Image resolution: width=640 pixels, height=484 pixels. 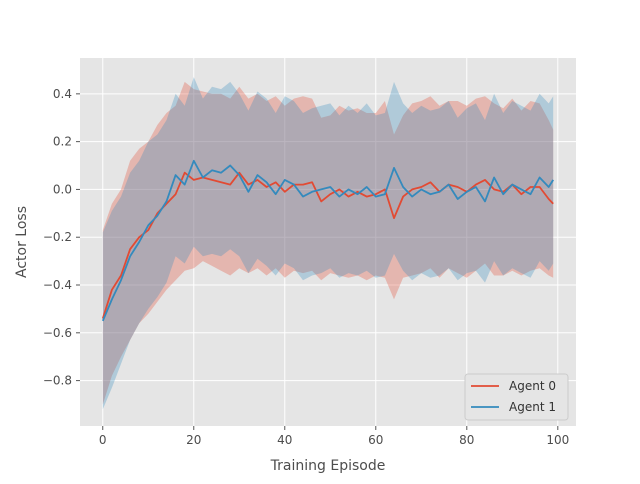 I want to click on x-tick-label: 80, so click(x=466, y=440).